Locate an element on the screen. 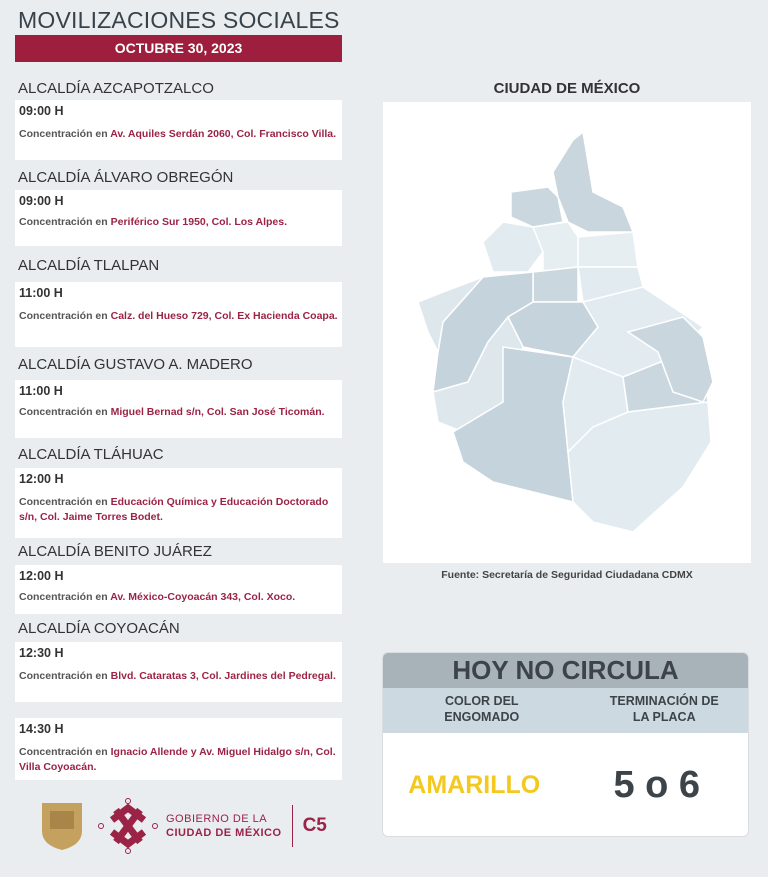  hnc-title: HOY NO CIRCULA is located at coordinates (565, 670).